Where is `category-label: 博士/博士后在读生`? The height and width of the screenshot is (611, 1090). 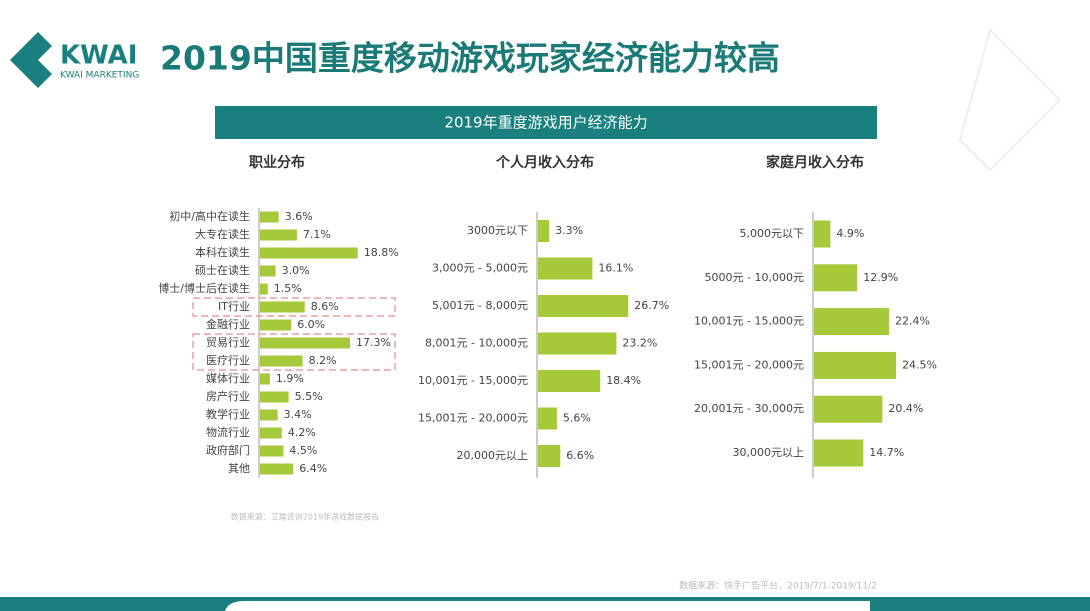
category-label: 博士/博士后在读生 is located at coordinates (204, 288).